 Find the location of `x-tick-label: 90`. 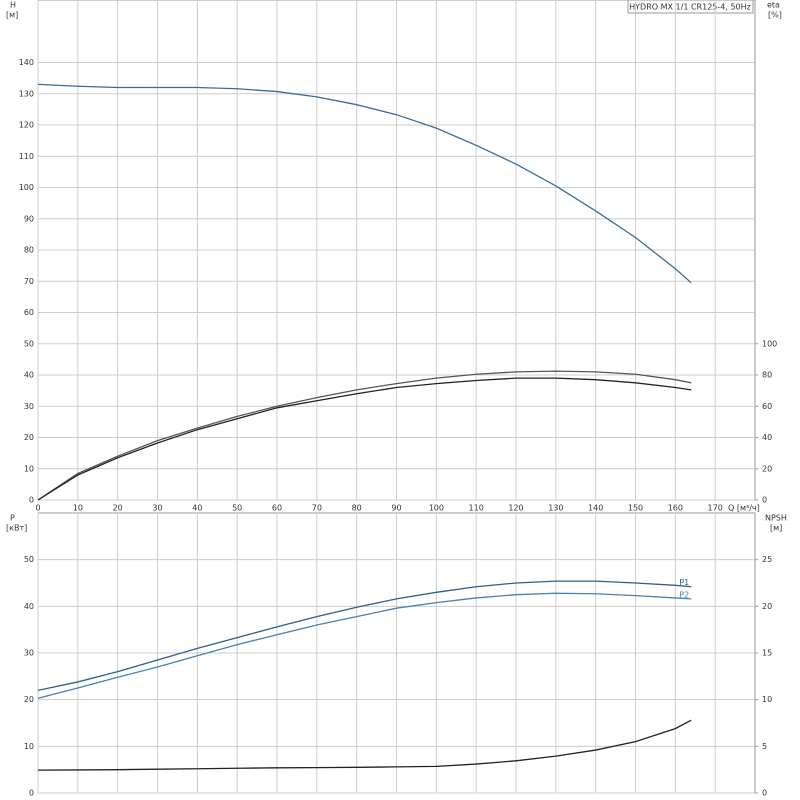

x-tick-label: 90 is located at coordinates (396, 508).